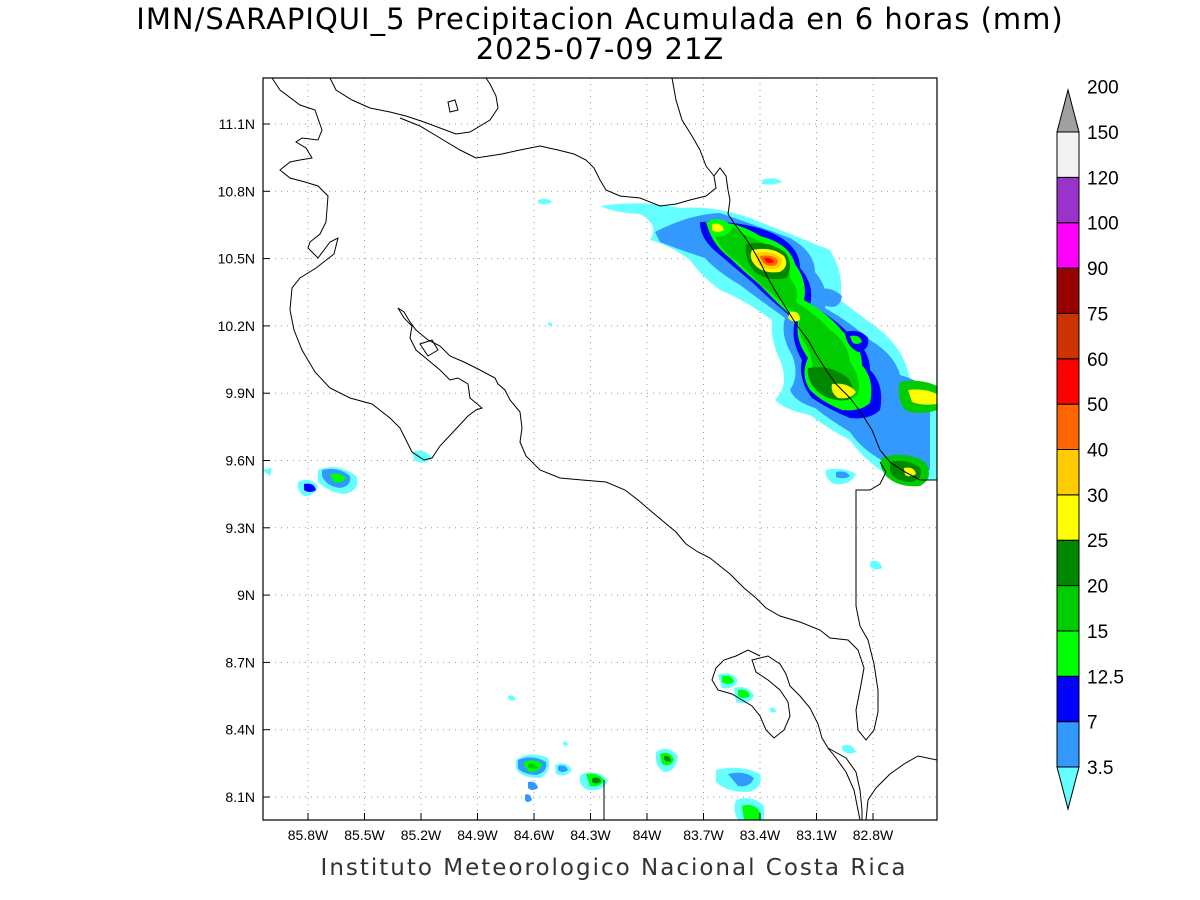 Image resolution: width=1200 pixels, height=900 pixels. Describe the element at coordinates (590, 835) in the screenshot. I see `lon-tick-label: 84.3W` at that location.